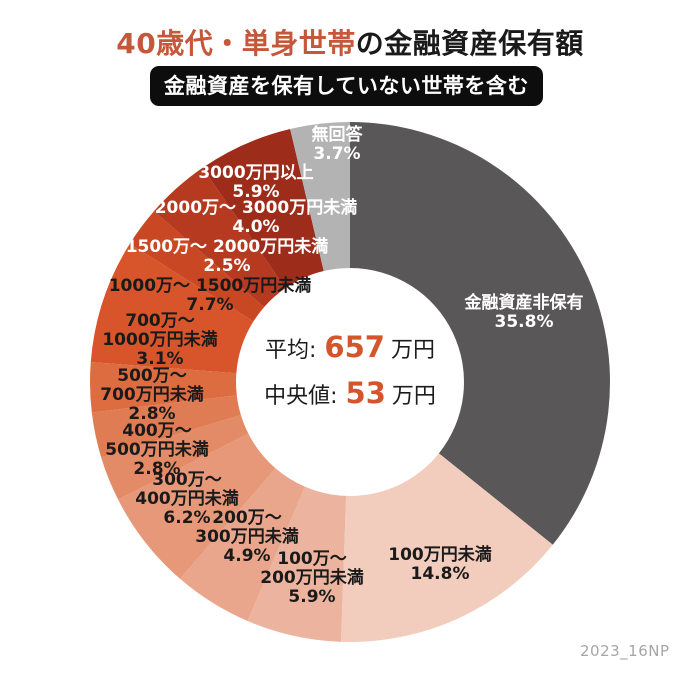  I want to click on subtitle-badge: 金融資産を保有していない世帯を含む, so click(346, 86).